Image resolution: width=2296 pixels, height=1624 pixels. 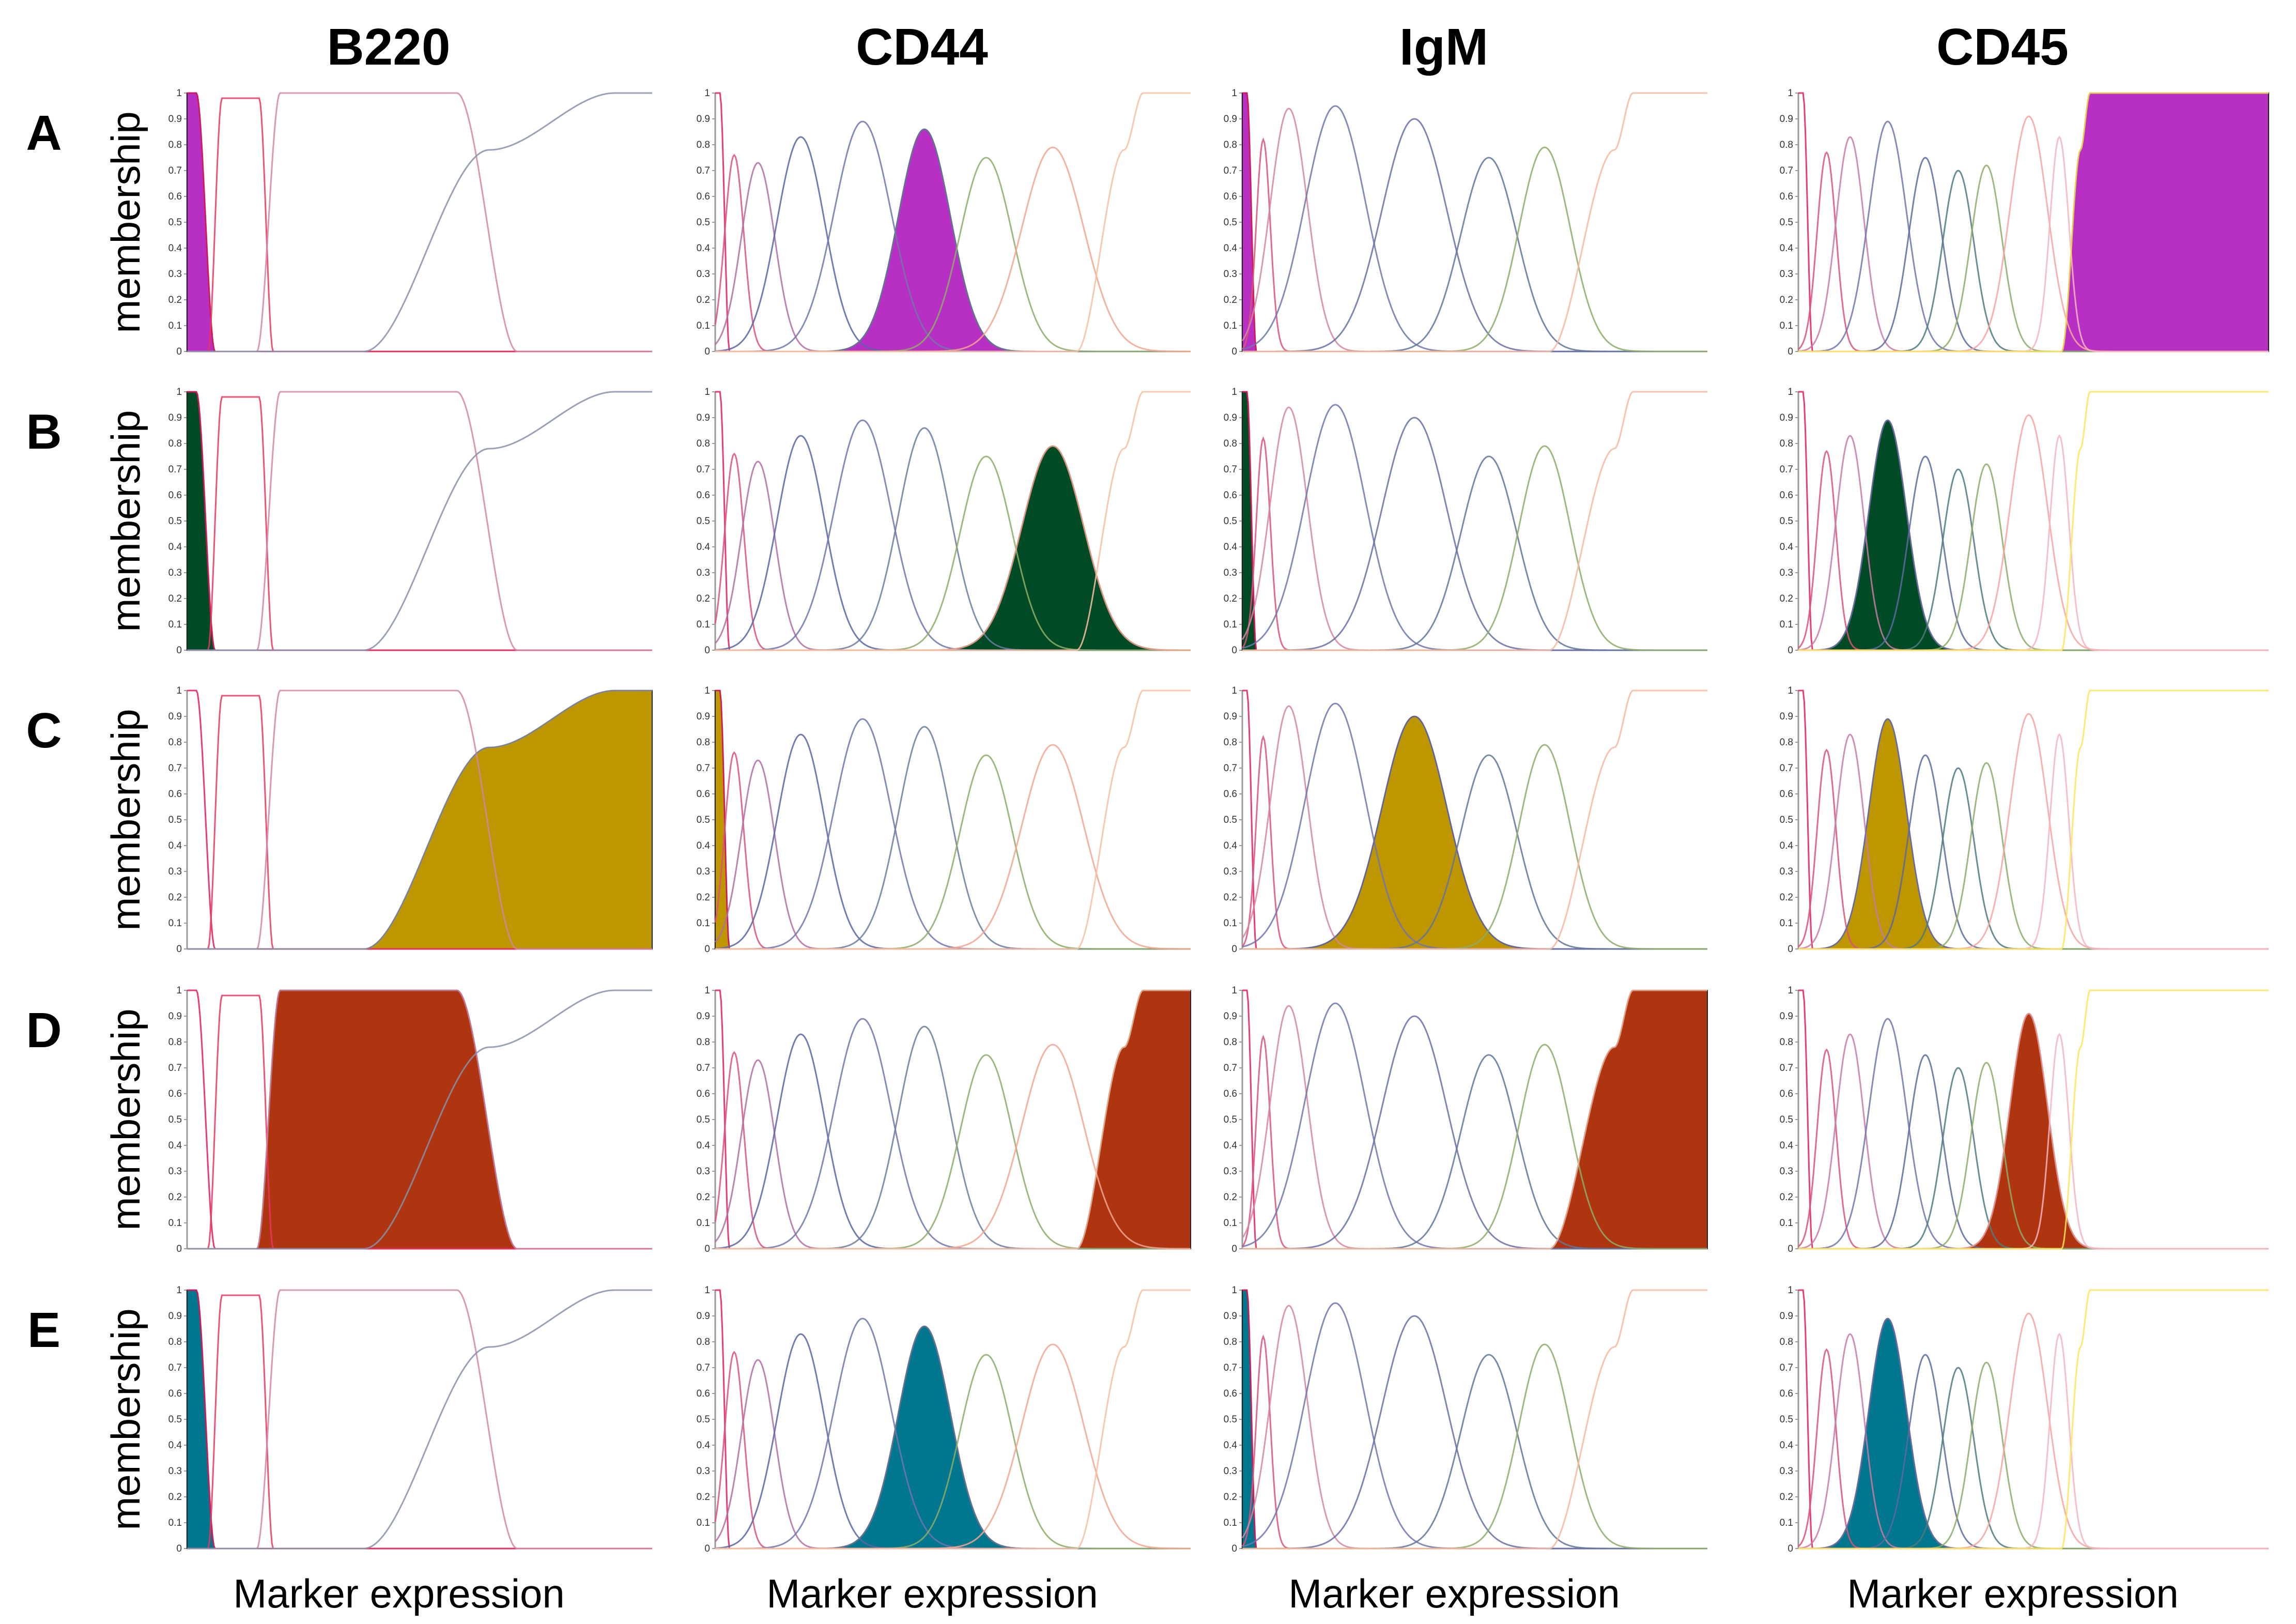 I want to click on panel-d-cd45: 0 0.1 0.2 0.3 0.4 0.5 0.6 0.7 0.8 0.9 1, so click(x=2024, y=1119).